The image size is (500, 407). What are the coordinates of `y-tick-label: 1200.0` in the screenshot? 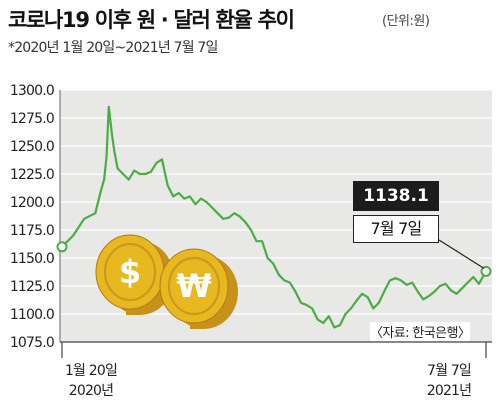 It's located at (32, 203).